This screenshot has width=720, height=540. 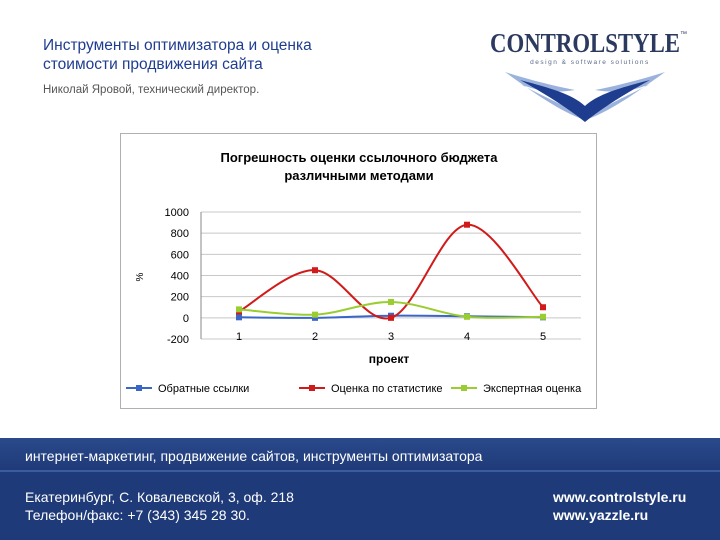 I want to click on x-tick-label: 5, so click(x=543, y=337).